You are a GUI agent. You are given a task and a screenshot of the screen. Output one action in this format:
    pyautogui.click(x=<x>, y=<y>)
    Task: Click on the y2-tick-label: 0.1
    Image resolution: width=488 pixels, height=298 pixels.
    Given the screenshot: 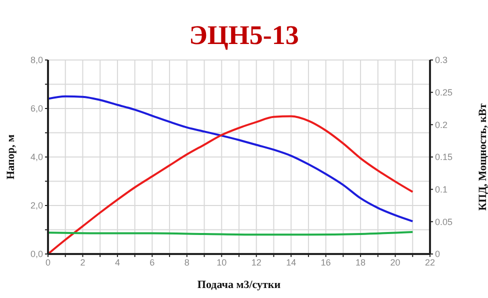 What is the action you would take?
    pyautogui.click(x=441, y=189)
    